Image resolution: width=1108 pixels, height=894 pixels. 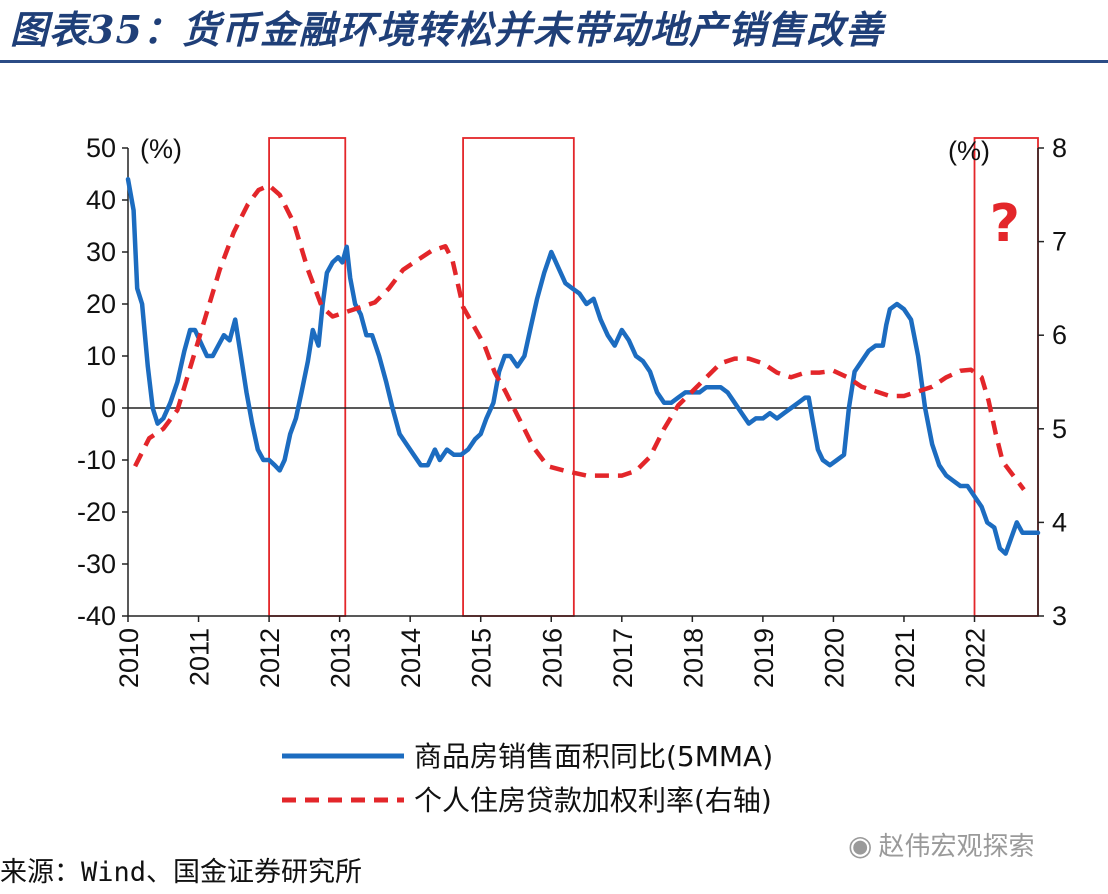 I want to click on left-tick-label: 0, so click(x=108, y=408).